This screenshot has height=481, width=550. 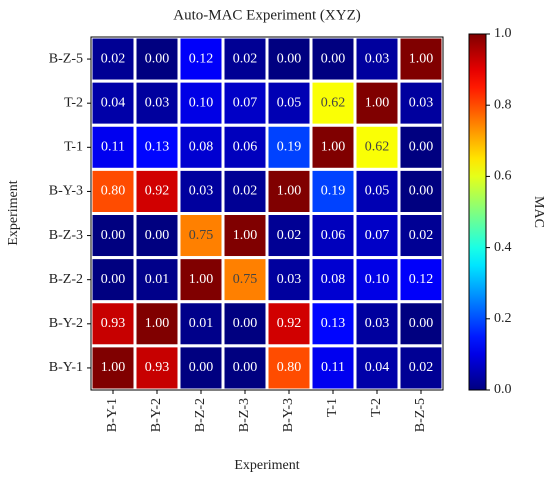 What do you see at coordinates (503, 247) in the screenshot?
I see `colorbar-tick-label: 0.4` at bounding box center [503, 247].